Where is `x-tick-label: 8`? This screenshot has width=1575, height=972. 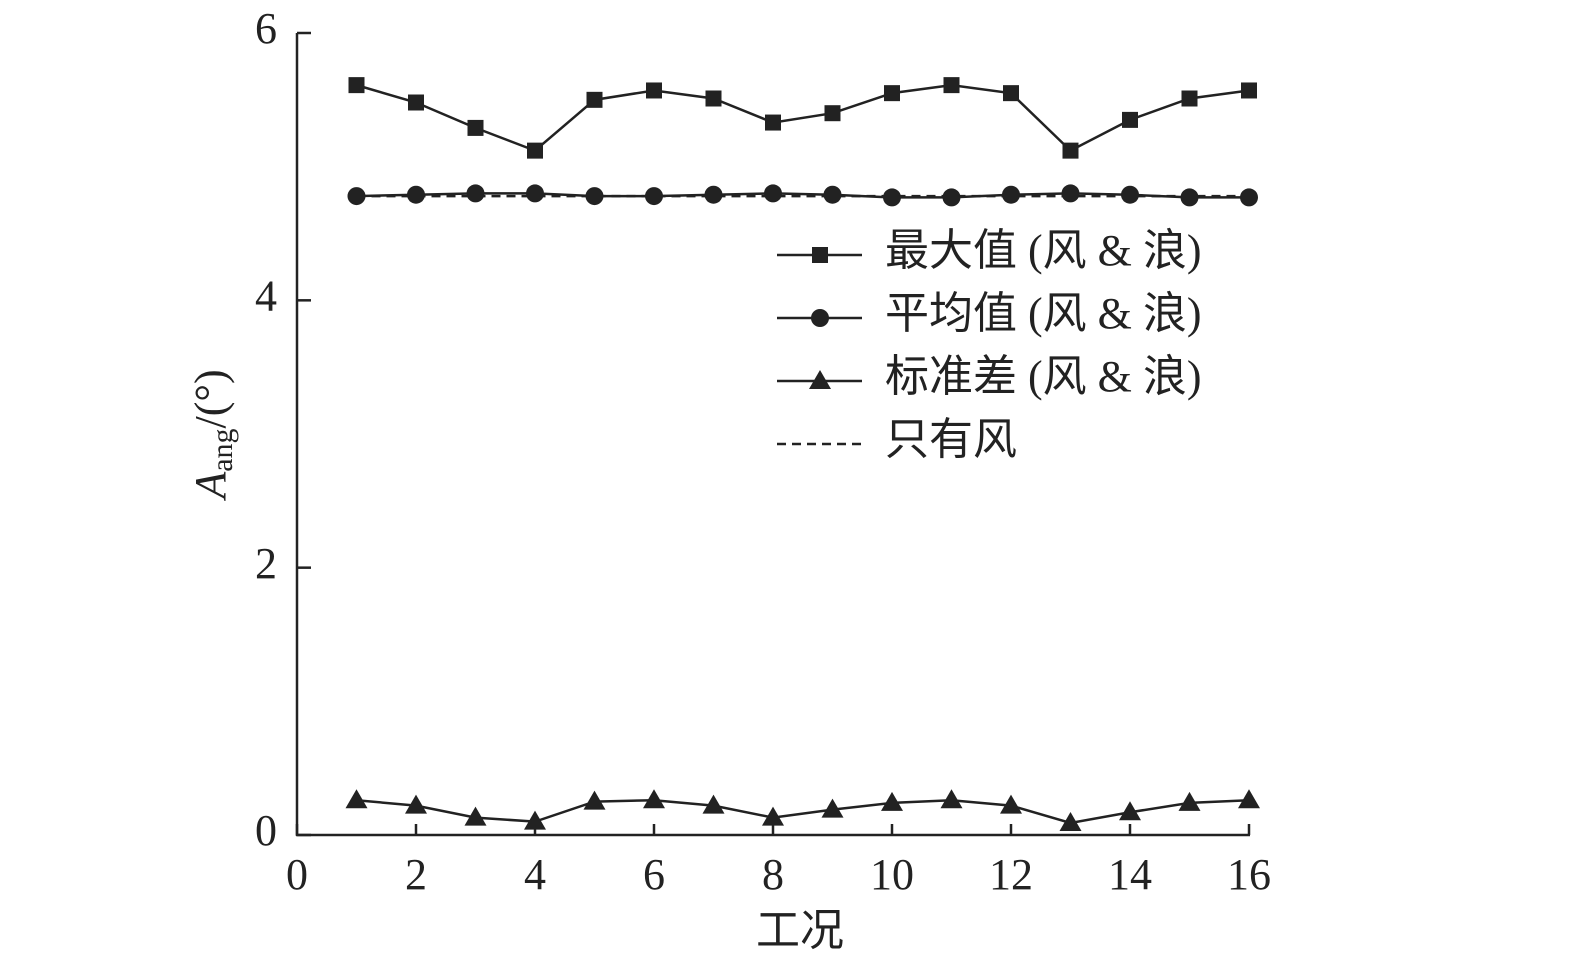
x-tick-label: 8 is located at coordinates (773, 874).